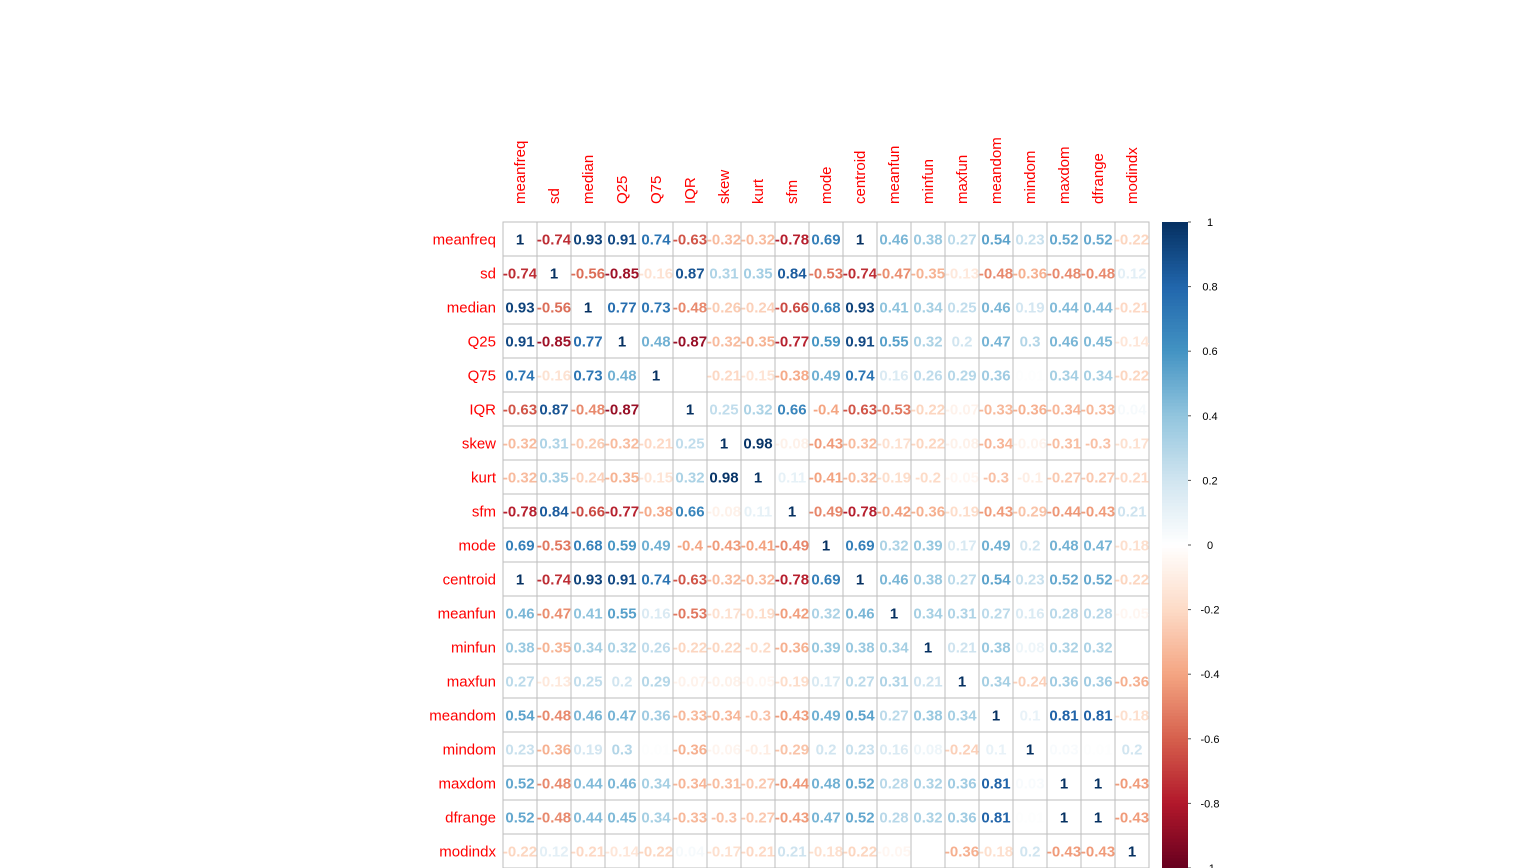  Describe the element at coordinates (554, 239) in the screenshot. I see `cell-meanfreq-sd` at that location.